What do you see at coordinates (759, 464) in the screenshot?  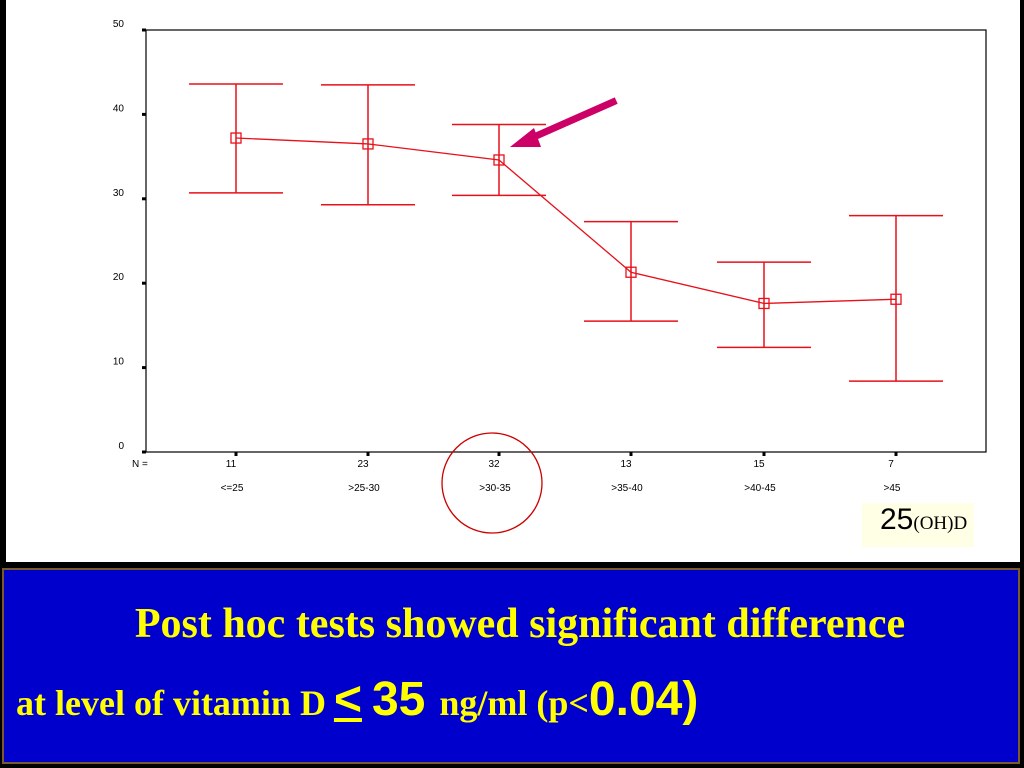 I see `n-value-label: 15` at bounding box center [759, 464].